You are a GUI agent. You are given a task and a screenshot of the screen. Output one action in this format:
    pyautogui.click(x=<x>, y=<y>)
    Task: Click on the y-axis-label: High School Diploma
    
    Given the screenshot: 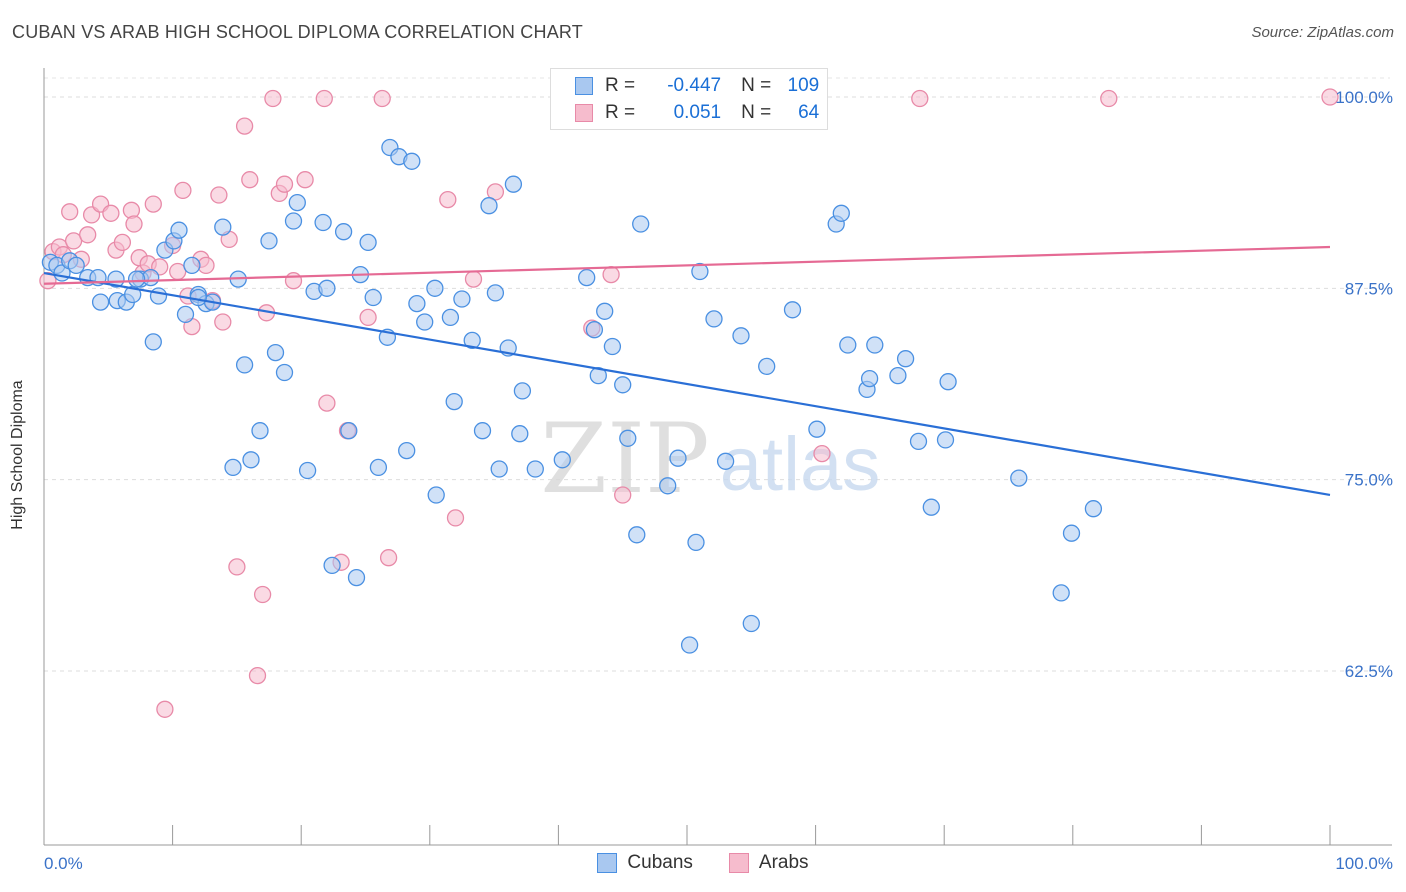 What is the action you would take?
    pyautogui.click(x=17, y=455)
    